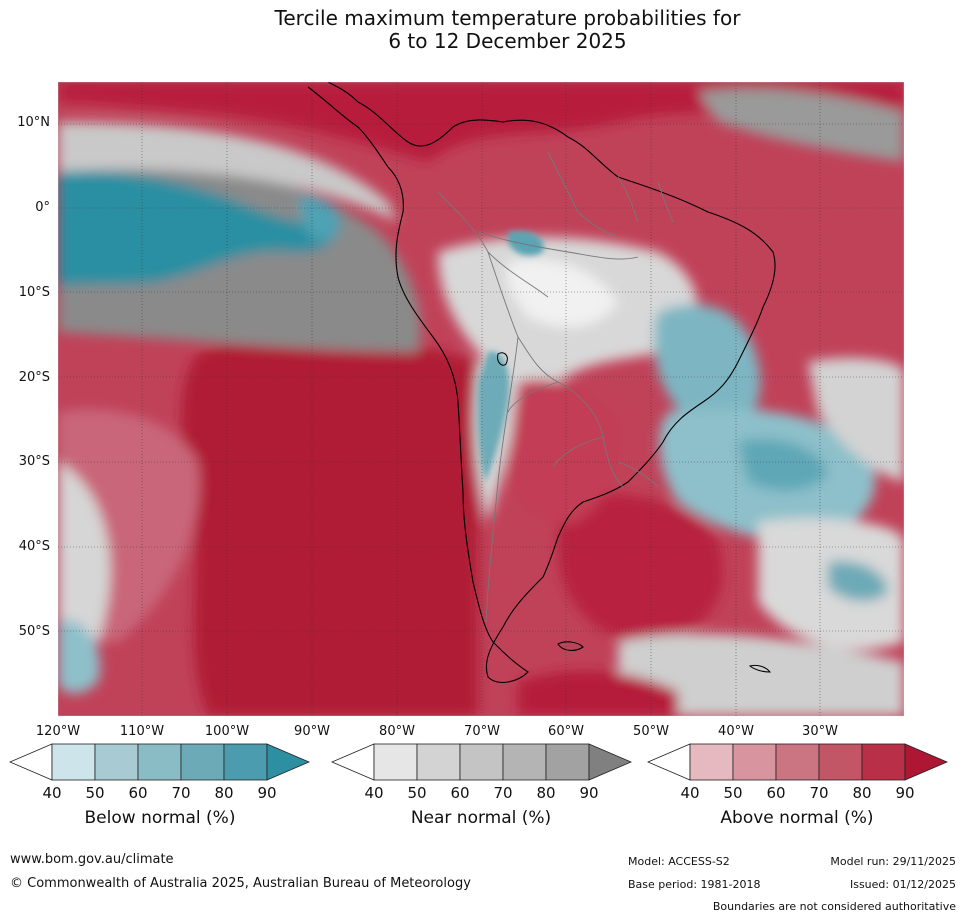 This screenshot has height=919, width=965. Describe the element at coordinates (707, 368) in the screenshot. I see `below-normal-brazil` at that location.